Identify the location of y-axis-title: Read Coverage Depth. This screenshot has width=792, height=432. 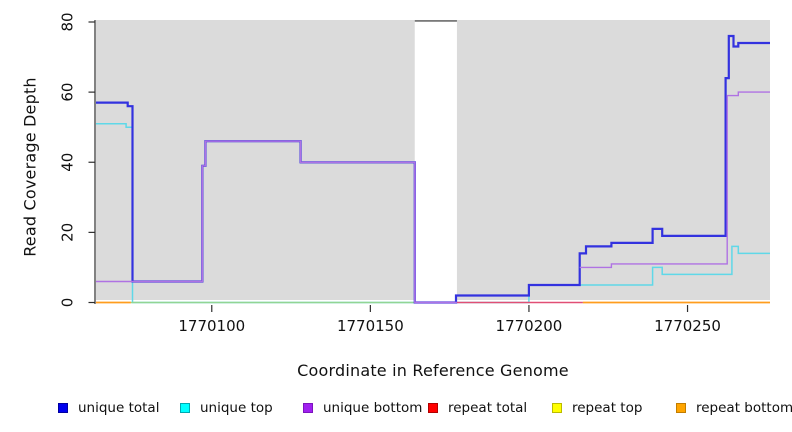
(30, 167).